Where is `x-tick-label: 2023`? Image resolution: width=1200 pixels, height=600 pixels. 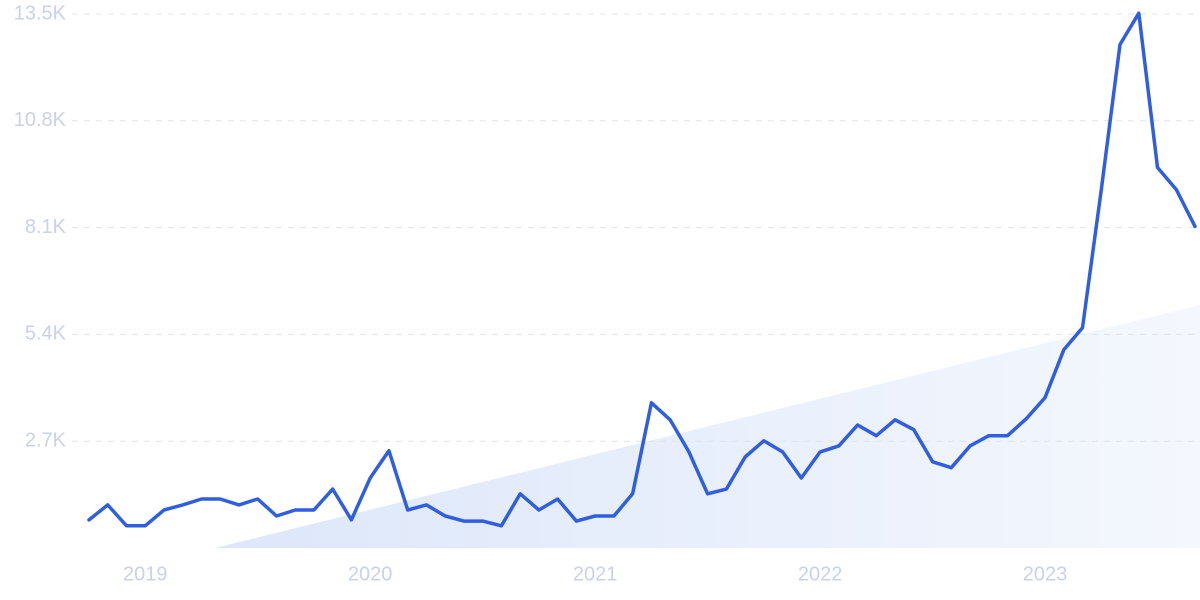 x-tick-label: 2023 is located at coordinates (1045, 574).